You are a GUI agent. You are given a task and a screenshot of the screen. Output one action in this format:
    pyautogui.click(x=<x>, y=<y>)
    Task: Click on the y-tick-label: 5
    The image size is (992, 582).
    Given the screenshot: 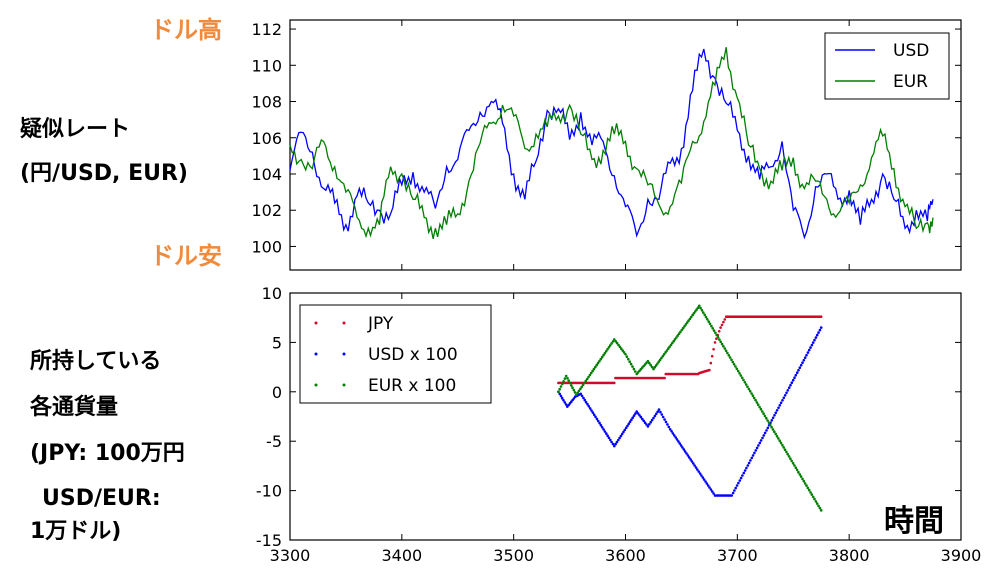 What is the action you would take?
    pyautogui.click(x=277, y=342)
    